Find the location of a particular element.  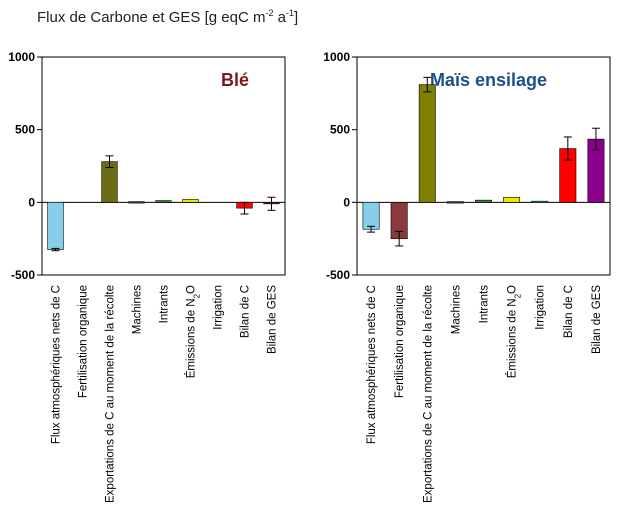

panel-title: Blé is located at coordinates (235, 80).